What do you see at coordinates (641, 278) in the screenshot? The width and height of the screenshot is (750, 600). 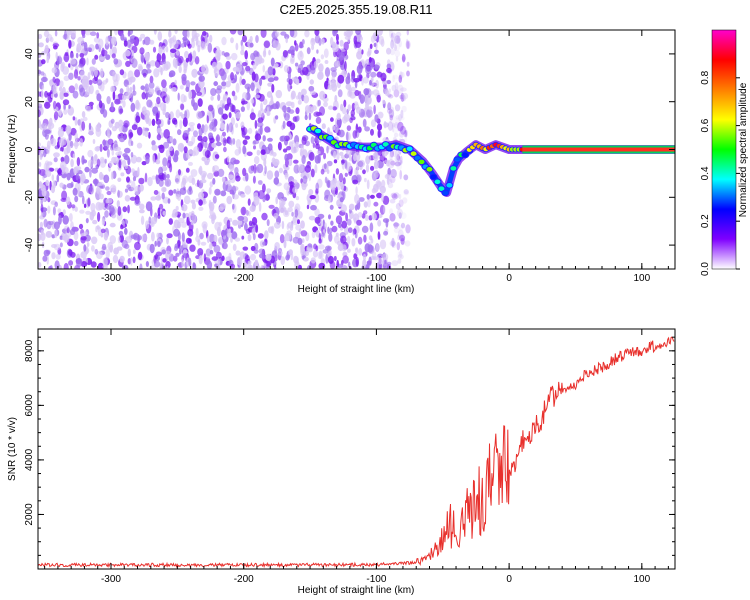 I see `x-tick-label: 100` at bounding box center [641, 278].